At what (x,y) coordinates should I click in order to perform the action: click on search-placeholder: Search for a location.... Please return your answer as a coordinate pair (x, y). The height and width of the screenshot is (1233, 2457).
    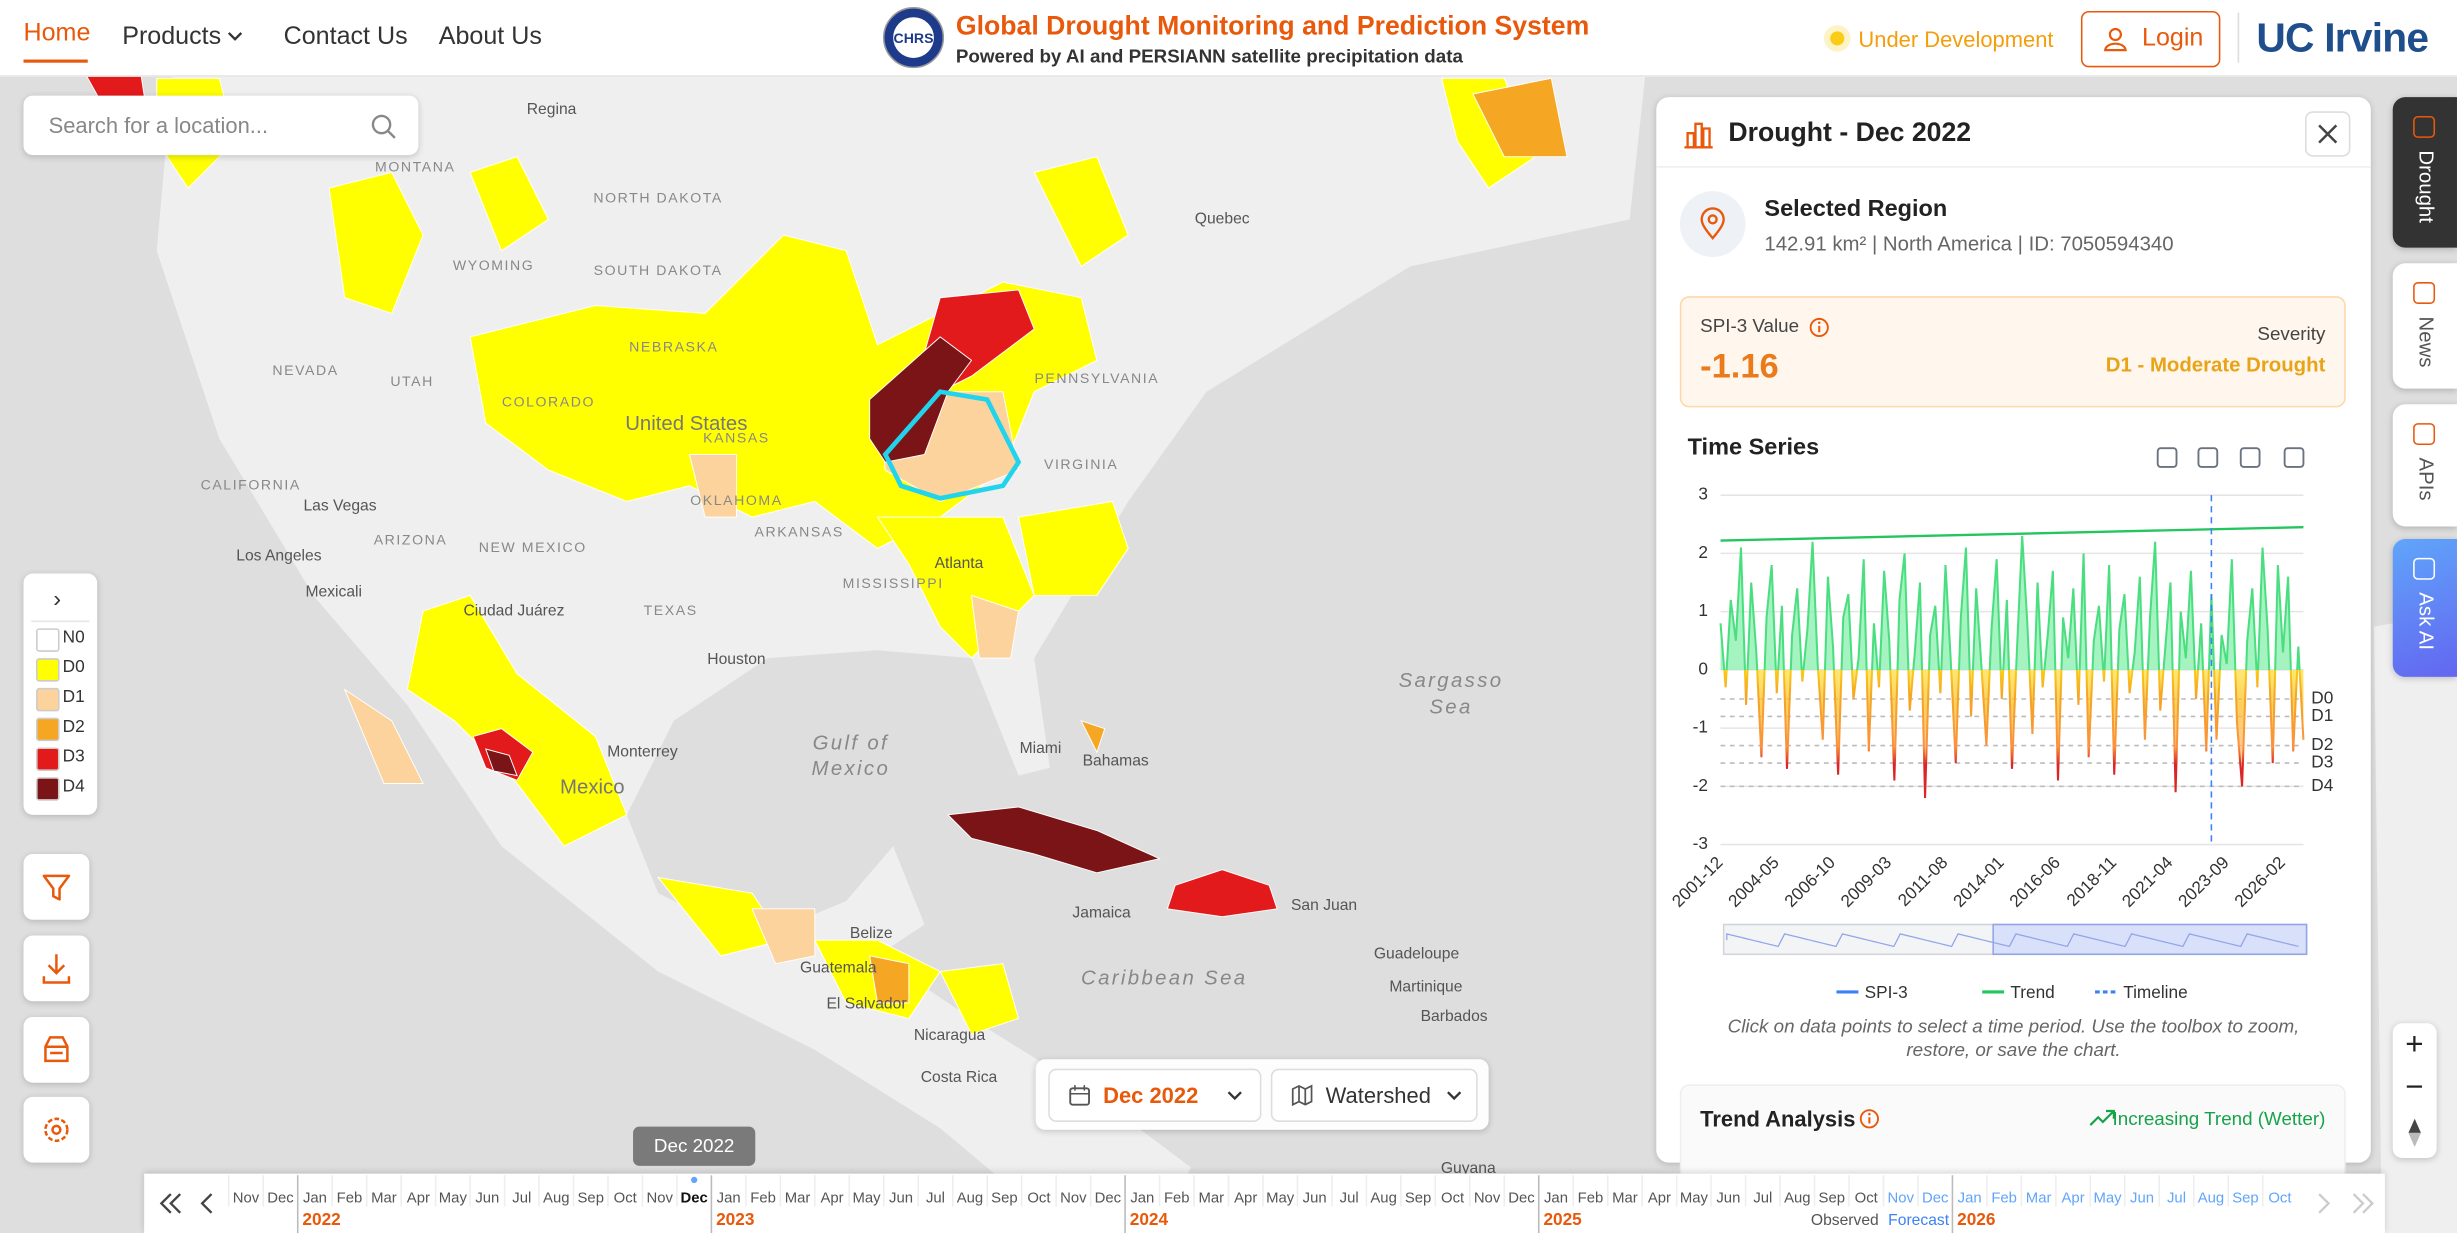
    Looking at the image, I should click on (158, 125).